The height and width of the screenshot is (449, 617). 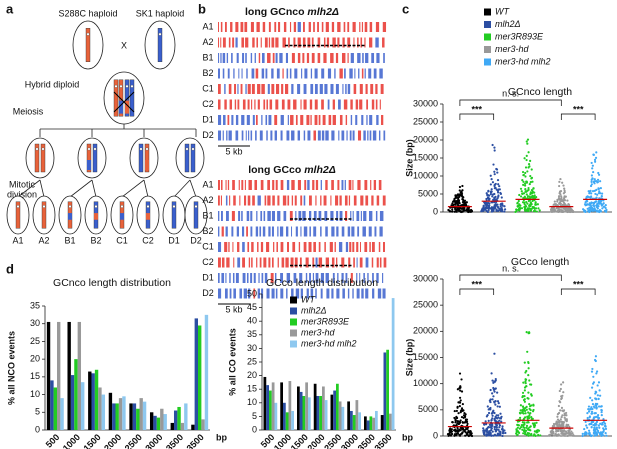 What do you see at coordinates (132, 98) in the screenshot?
I see `chromosome` at bounding box center [132, 98].